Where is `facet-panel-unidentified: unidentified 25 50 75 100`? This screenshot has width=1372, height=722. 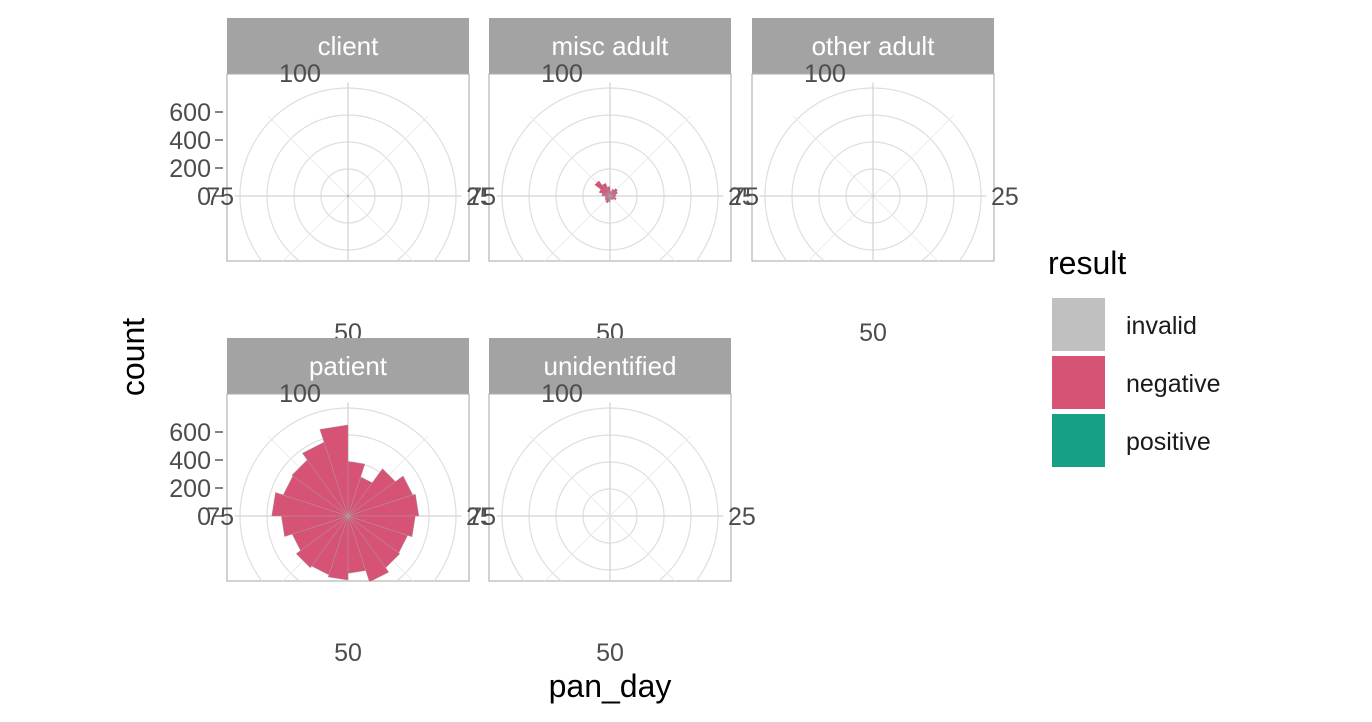 facet-panel-unidentified: unidentified 25 50 75 100 is located at coordinates (612, 502).